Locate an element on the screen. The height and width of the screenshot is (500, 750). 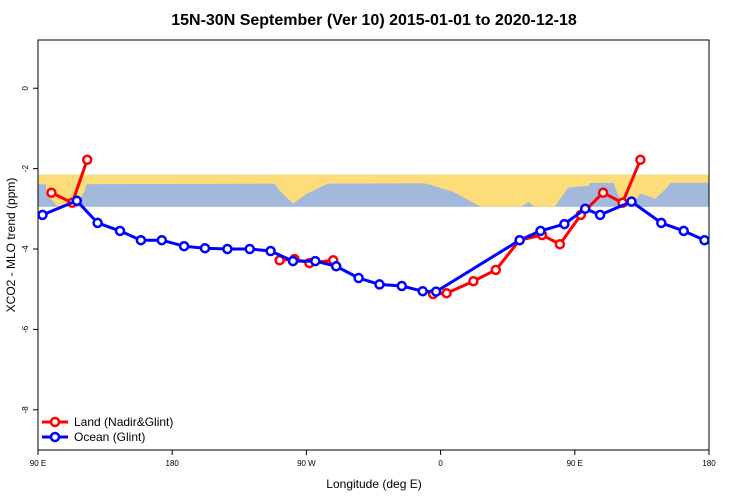
legend-label-land: Land (Nadir&Glint) is located at coordinates (123, 422).